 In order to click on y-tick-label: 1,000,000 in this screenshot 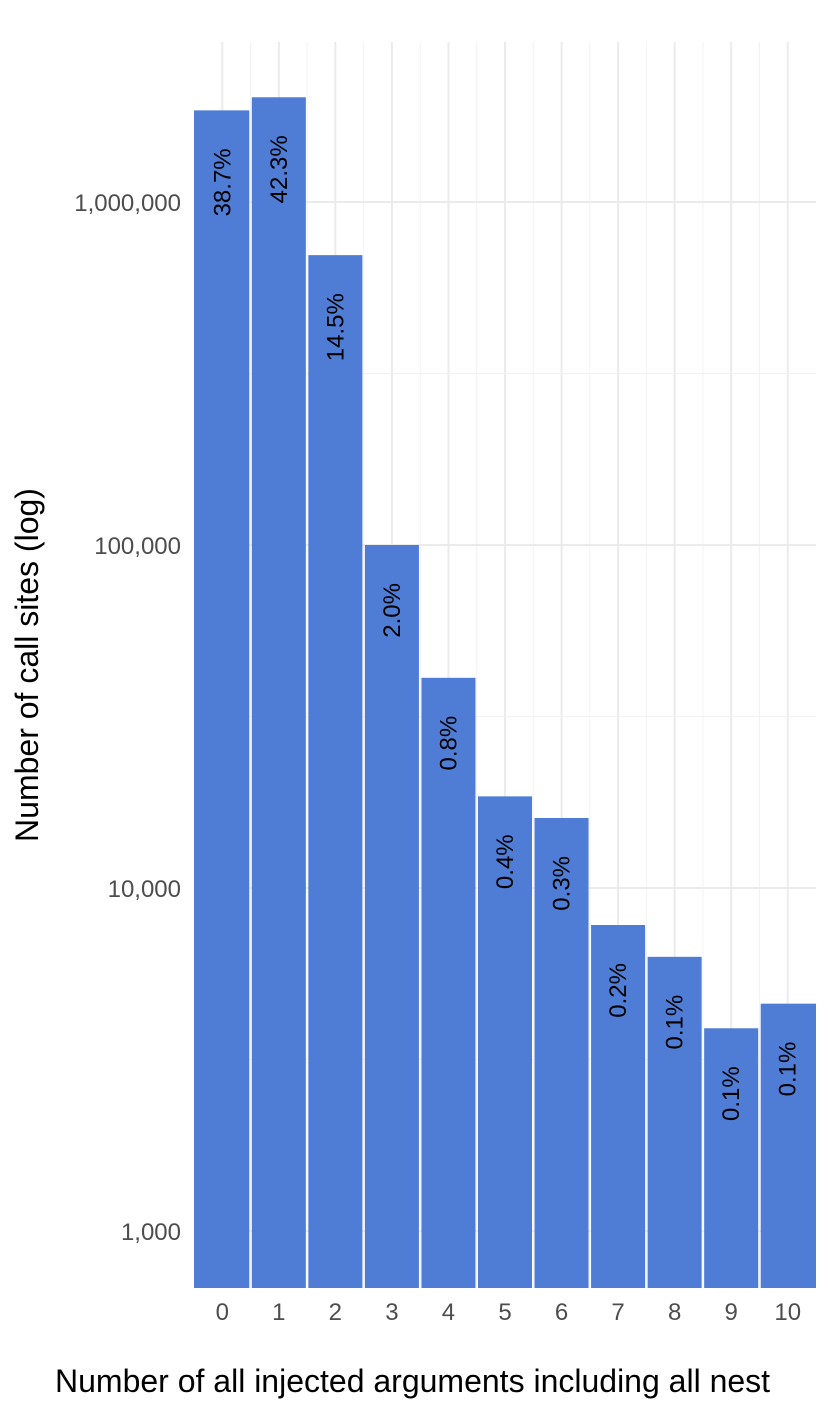, I will do `click(127, 203)`.